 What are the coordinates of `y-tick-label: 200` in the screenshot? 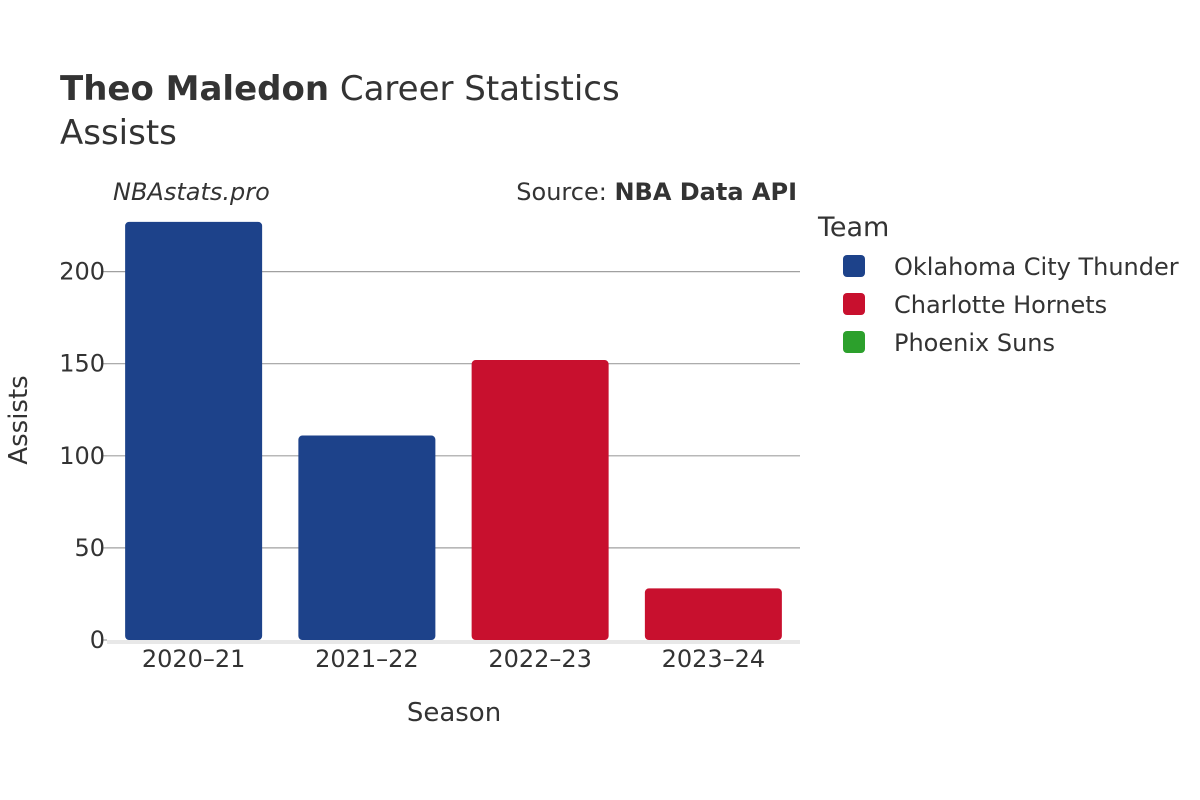 It's located at (82, 272).